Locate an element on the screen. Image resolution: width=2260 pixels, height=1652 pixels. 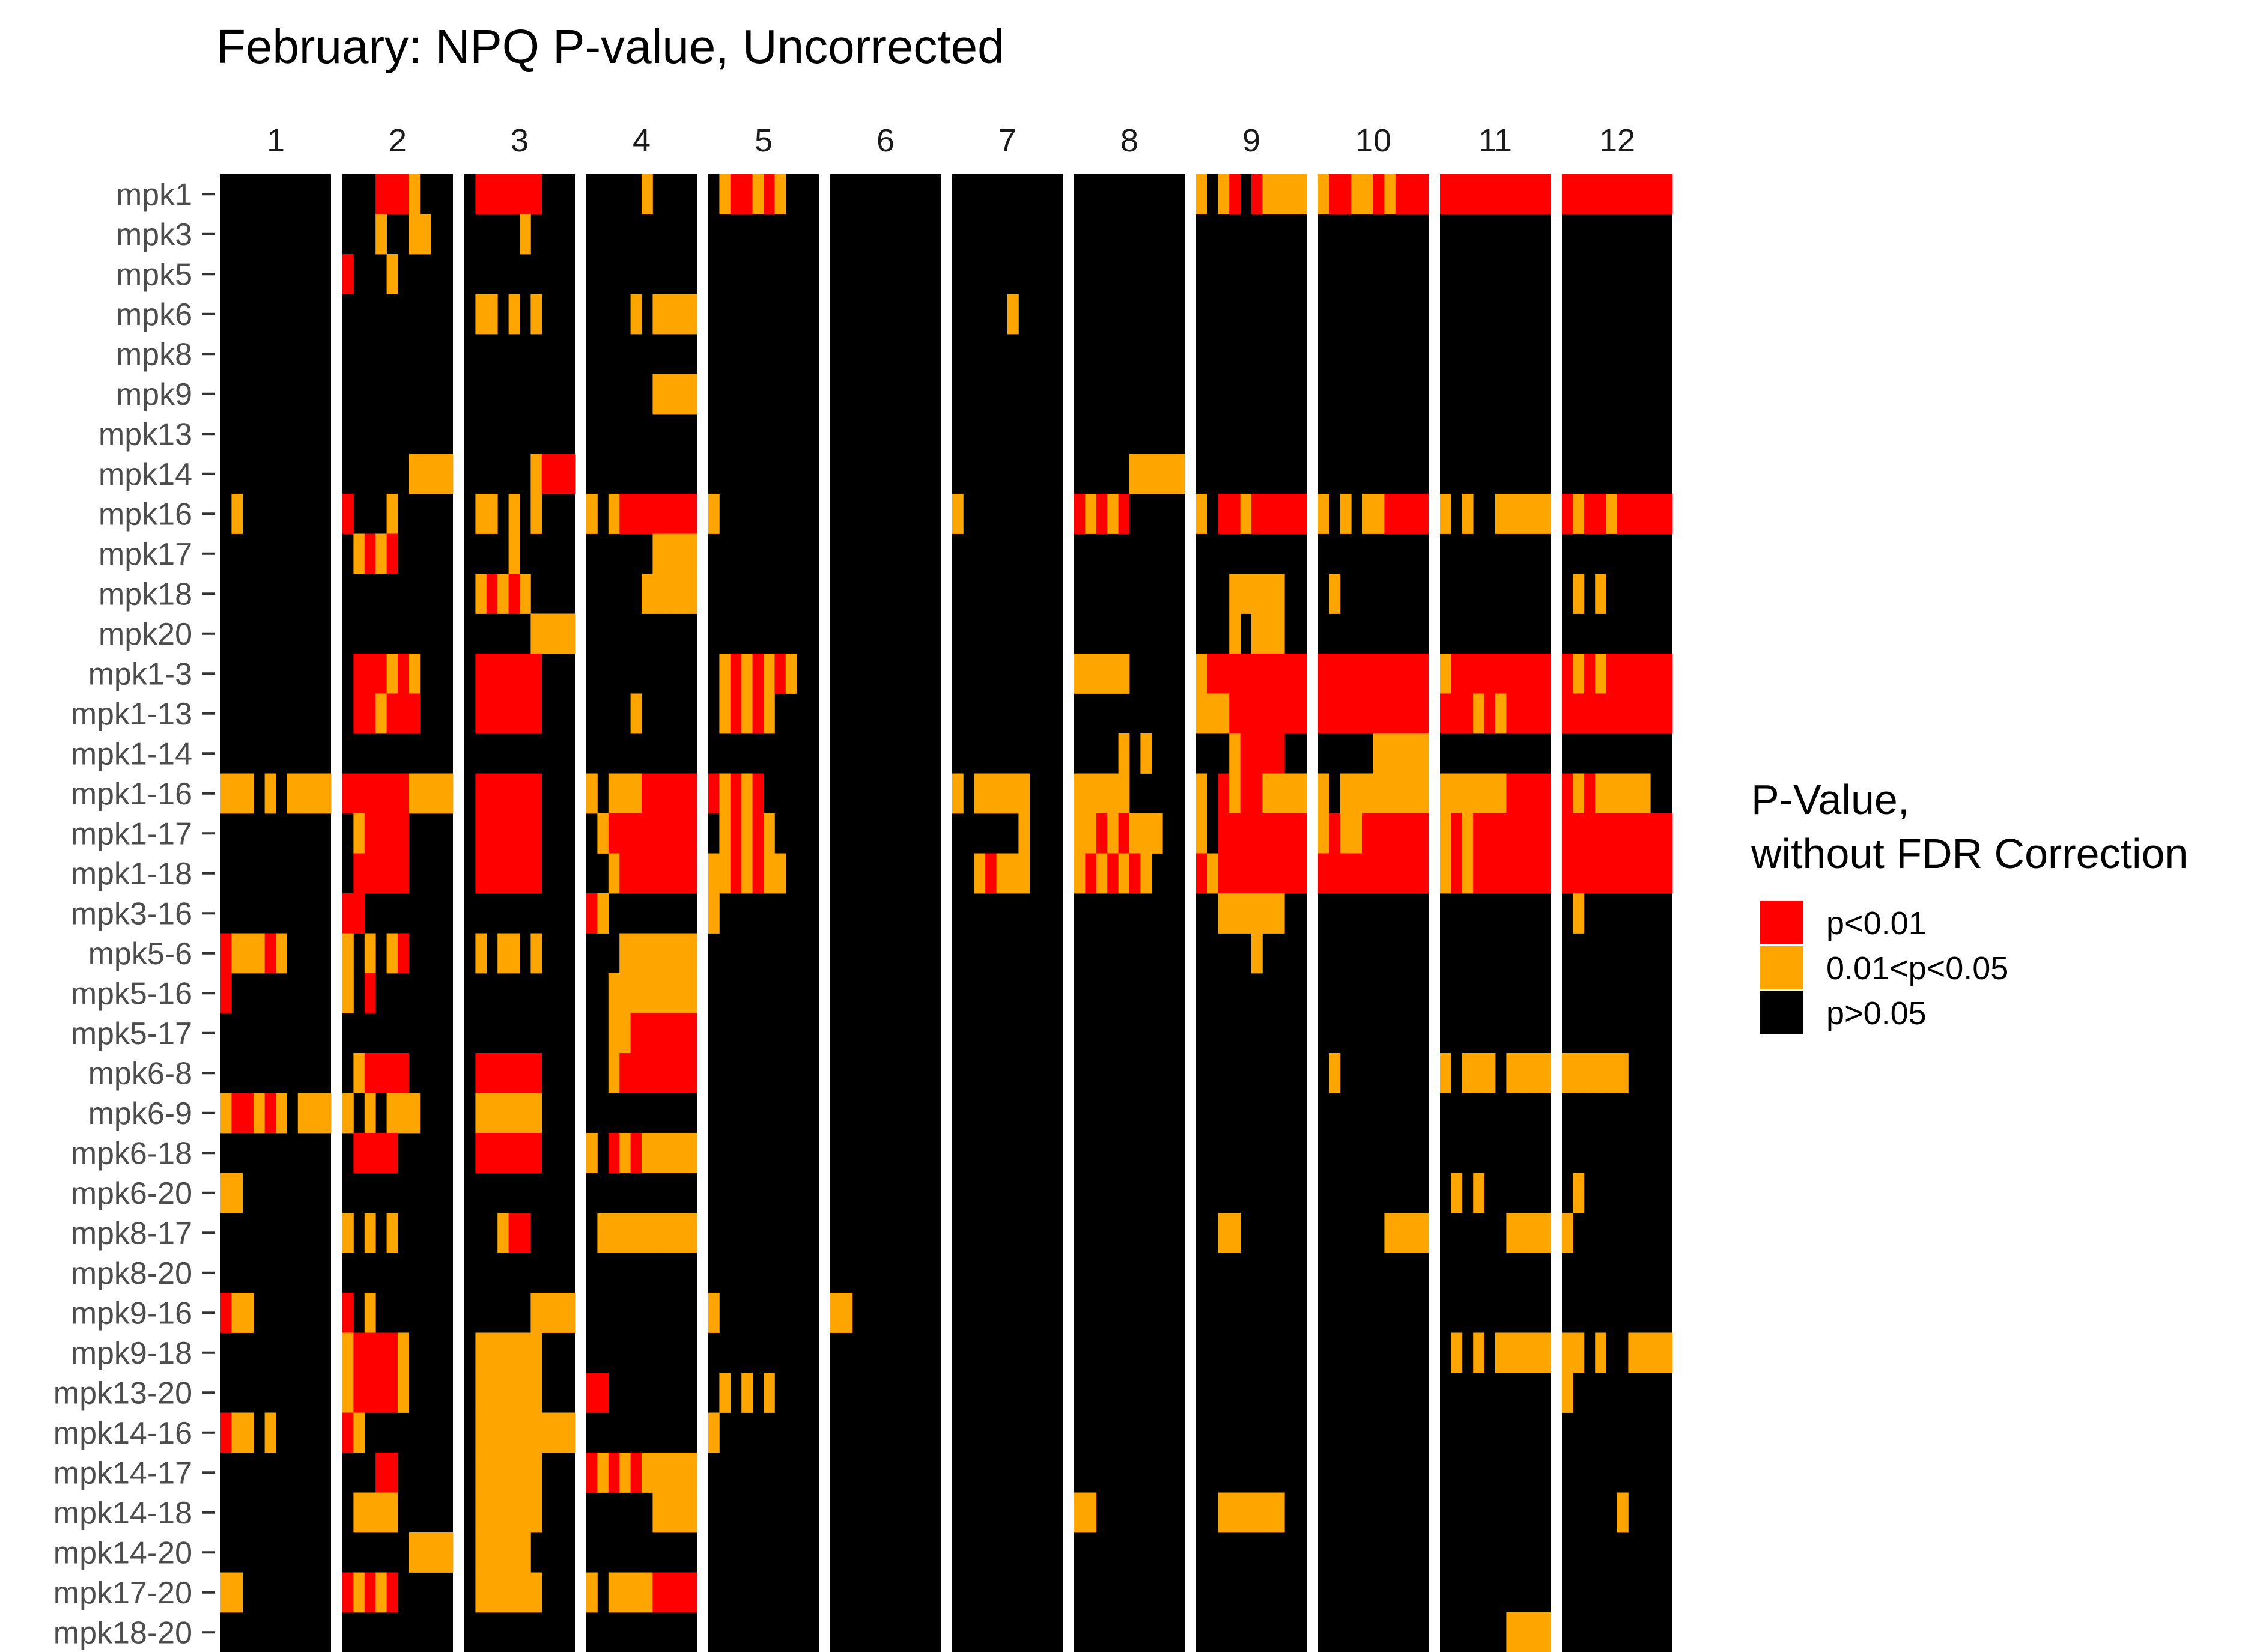
row-label: mpk14-20 is located at coordinates (122, 1553).